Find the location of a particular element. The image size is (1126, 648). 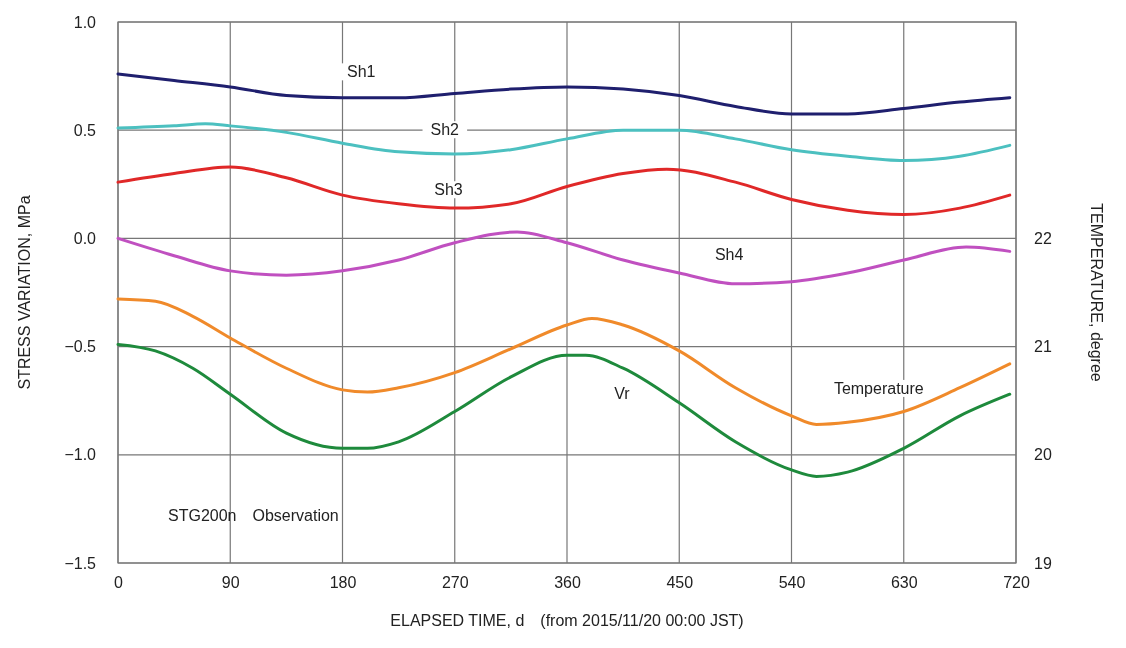

y-tick-label: −1.0 is located at coordinates (80, 455).